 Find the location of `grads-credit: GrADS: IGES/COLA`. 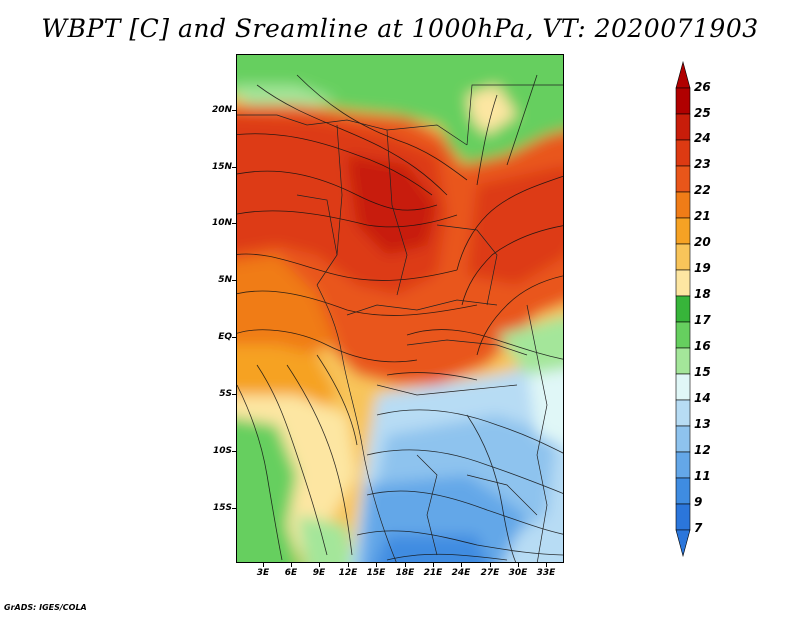

grads-credit: GrADS: IGES/COLA is located at coordinates (45, 607).